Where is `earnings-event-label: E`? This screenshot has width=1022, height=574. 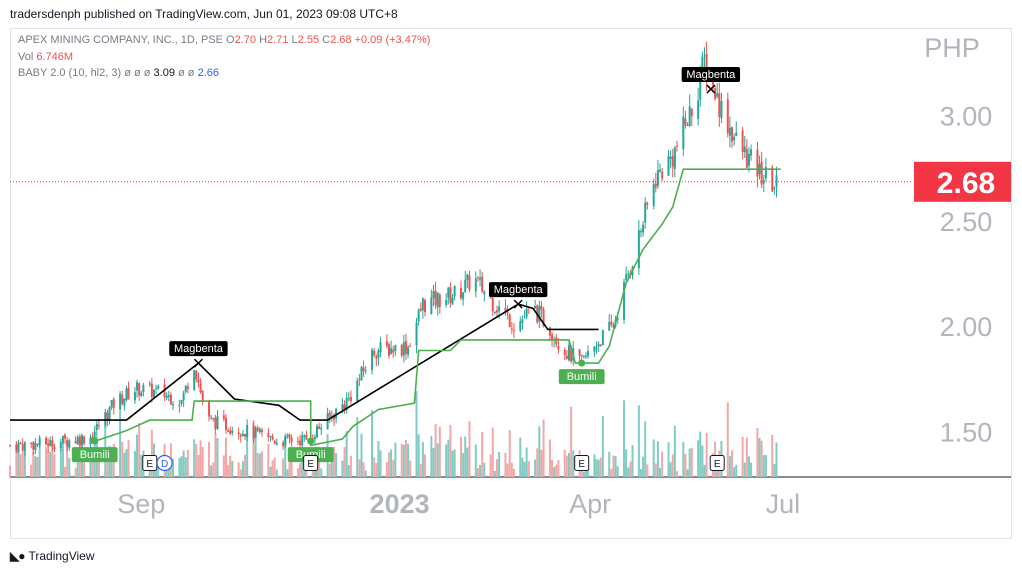
earnings-event-label: E is located at coordinates (310, 464).